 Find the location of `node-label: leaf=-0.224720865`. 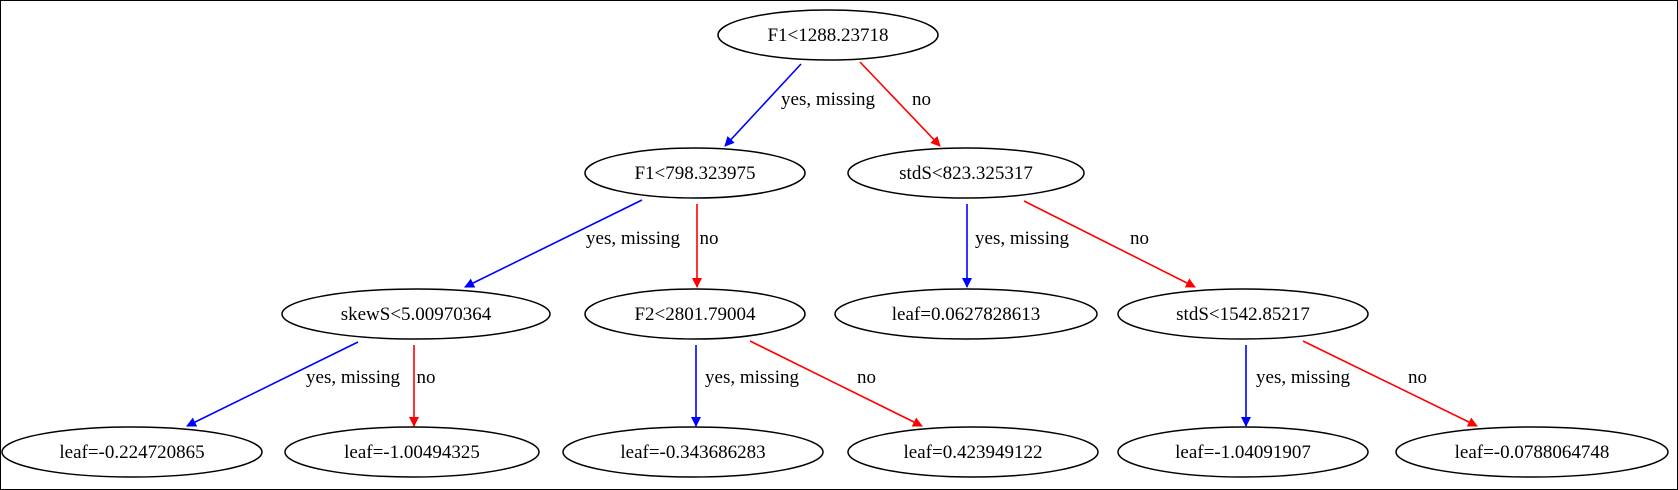

node-label: leaf=-0.224720865 is located at coordinates (131, 452).